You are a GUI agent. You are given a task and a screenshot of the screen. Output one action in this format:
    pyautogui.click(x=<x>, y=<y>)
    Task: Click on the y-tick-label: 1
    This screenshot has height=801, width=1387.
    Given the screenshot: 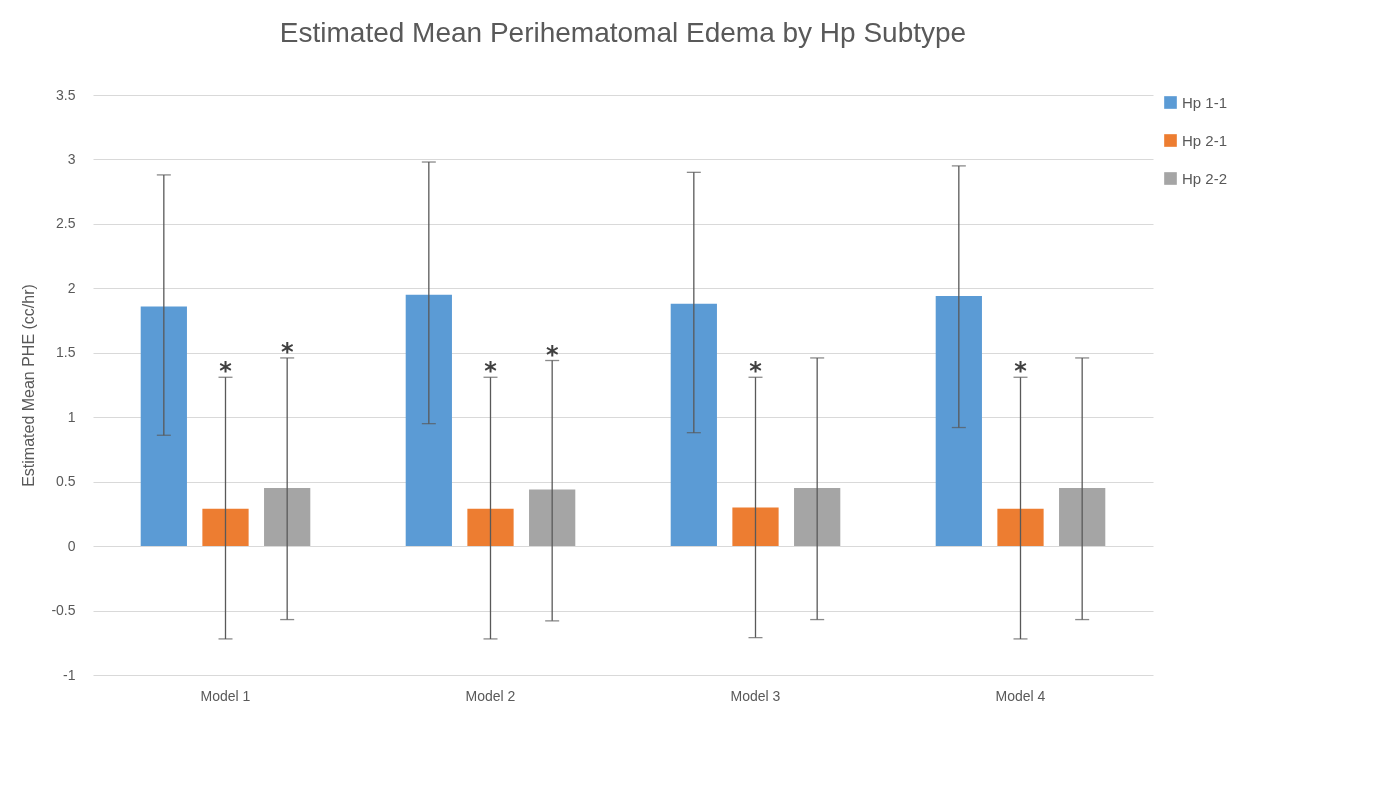 What is the action you would take?
    pyautogui.click(x=71, y=416)
    